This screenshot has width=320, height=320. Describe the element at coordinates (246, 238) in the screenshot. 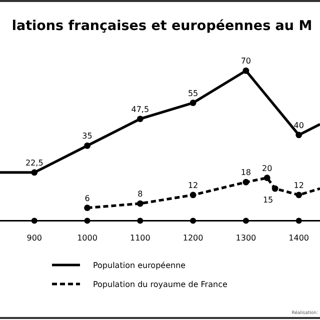

I see `x-tick-label: 1300` at that location.